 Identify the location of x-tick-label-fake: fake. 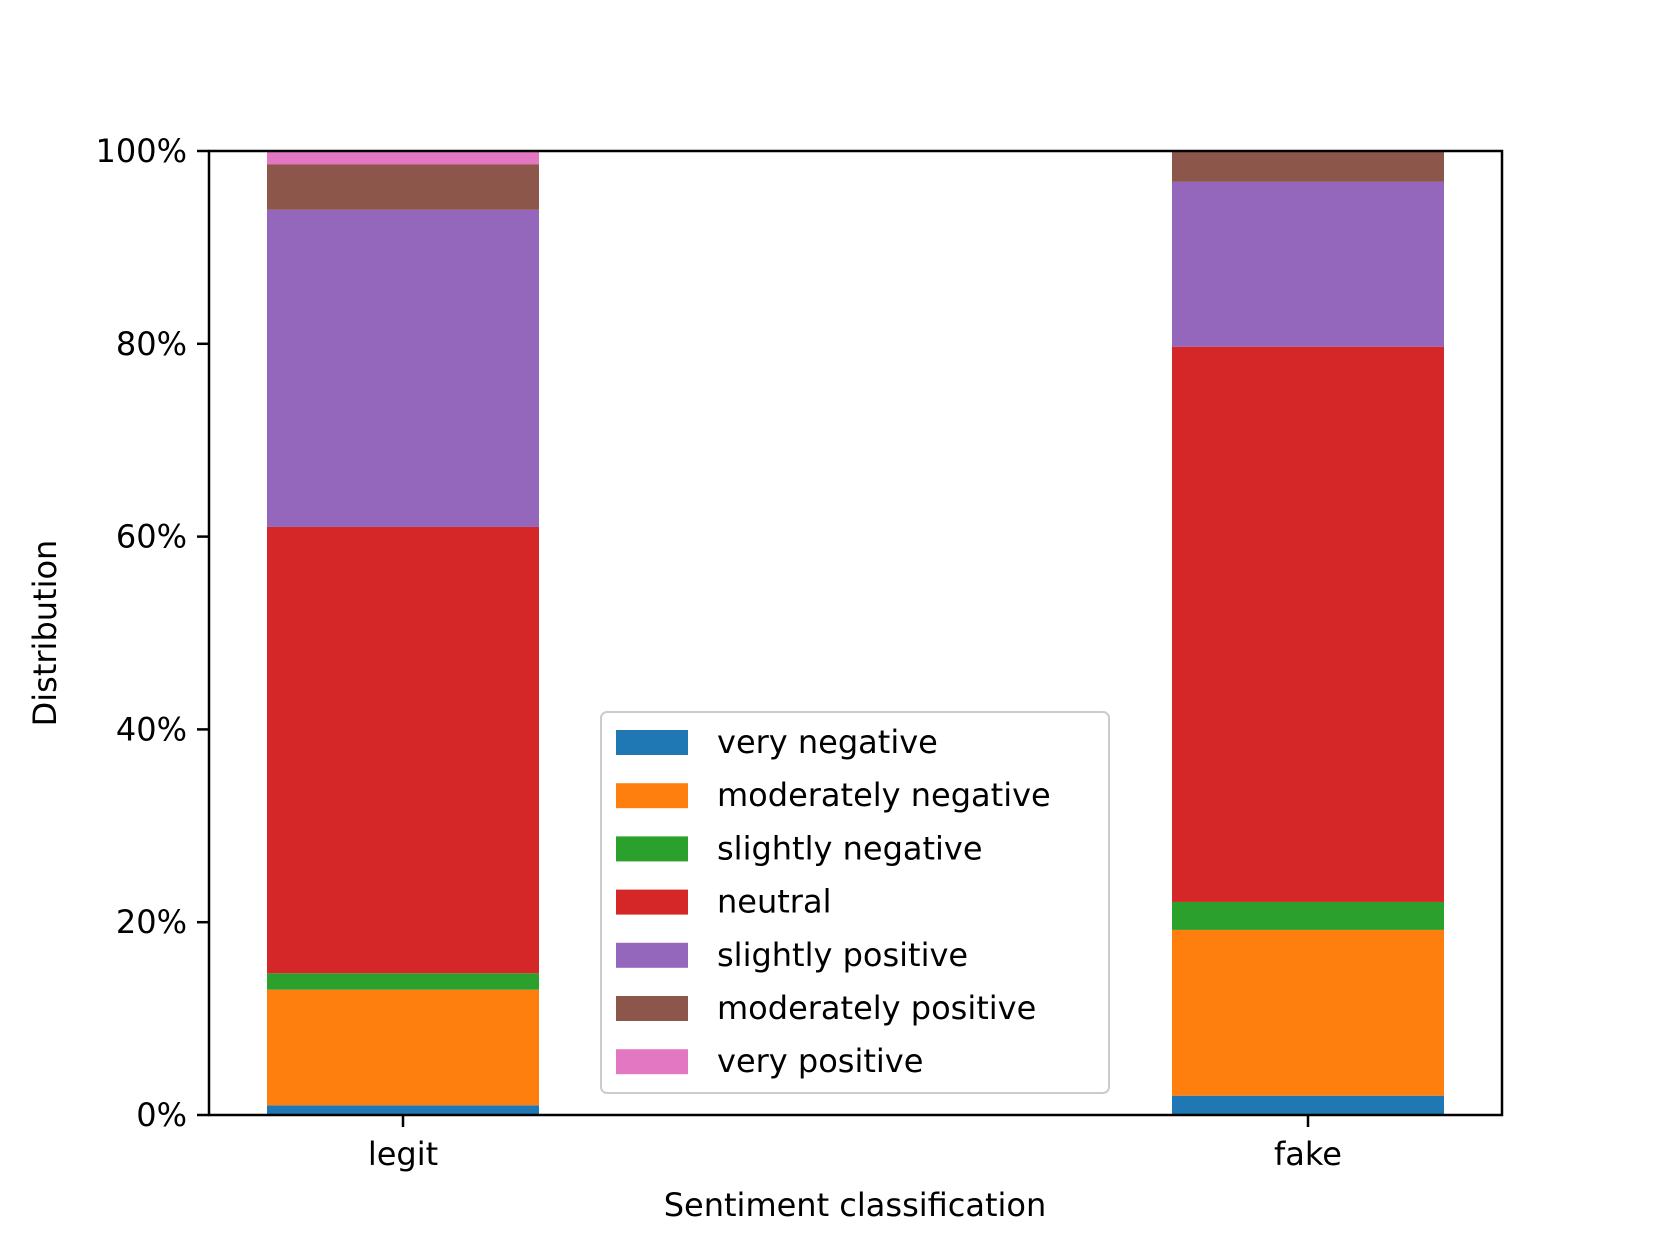
(1308, 1154).